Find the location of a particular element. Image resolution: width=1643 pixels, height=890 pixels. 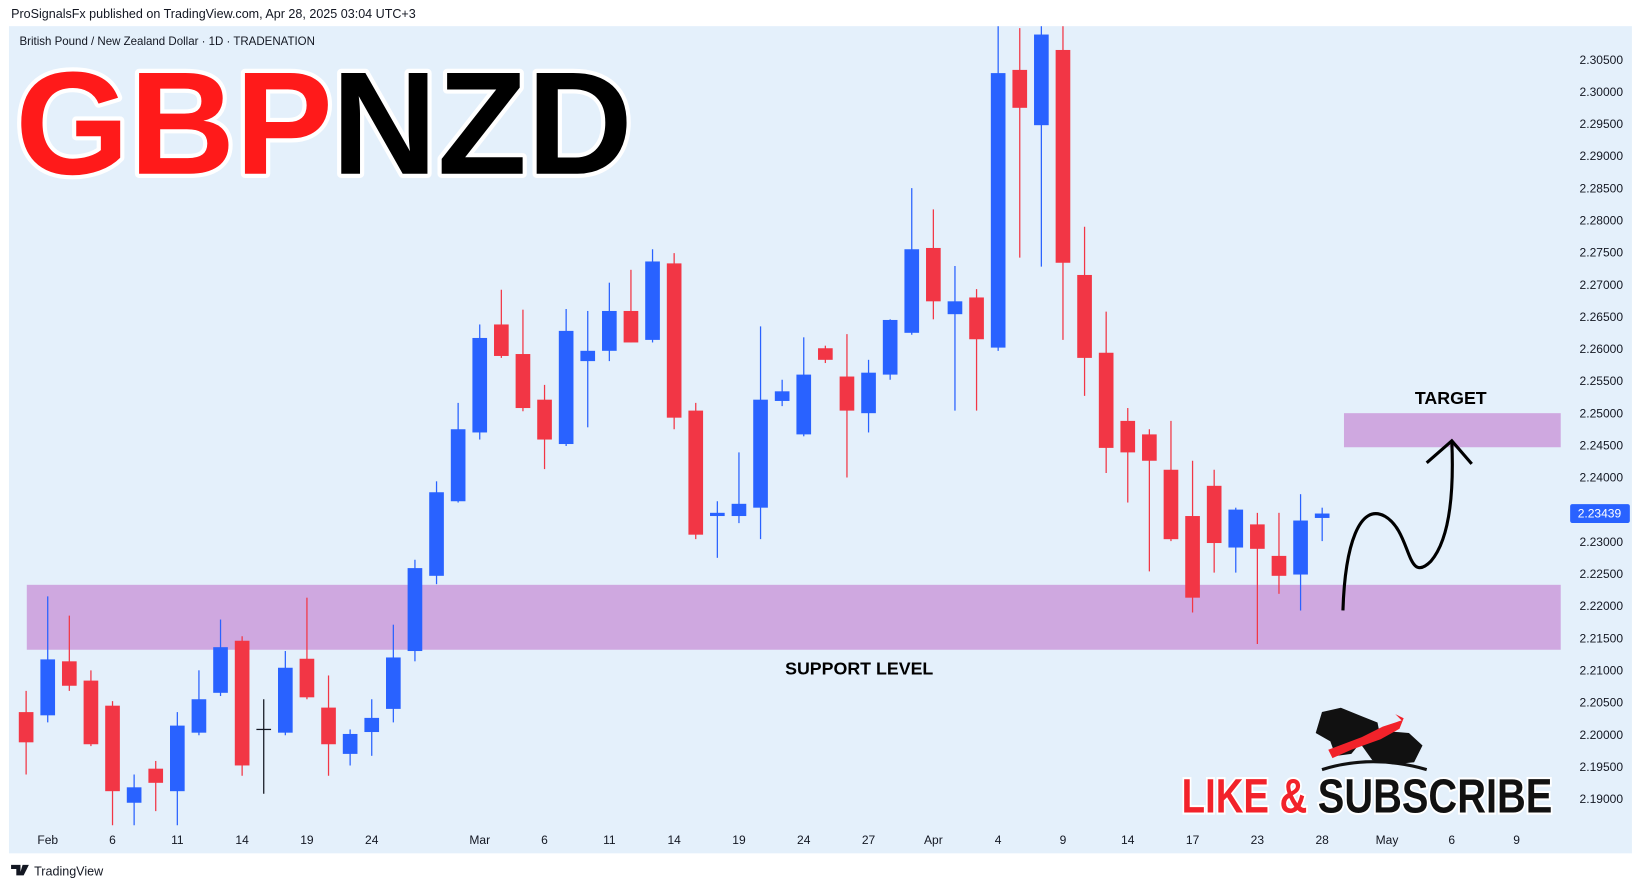

projection-arrow is located at coordinates (1397, 526).